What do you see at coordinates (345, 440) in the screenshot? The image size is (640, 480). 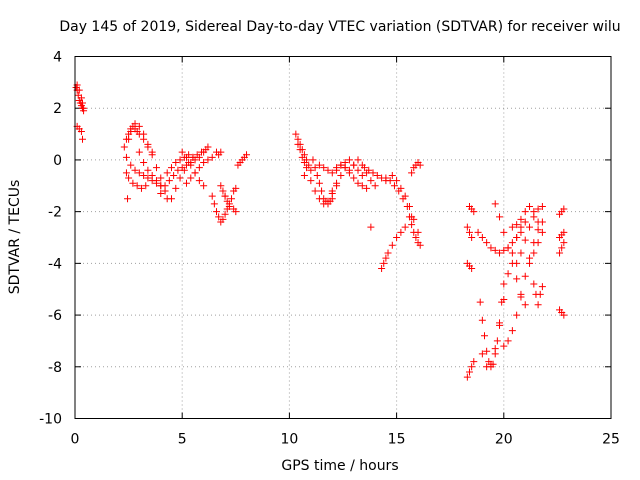 I see `x-tick-labels: 0 5 10 15 20 25` at bounding box center [345, 440].